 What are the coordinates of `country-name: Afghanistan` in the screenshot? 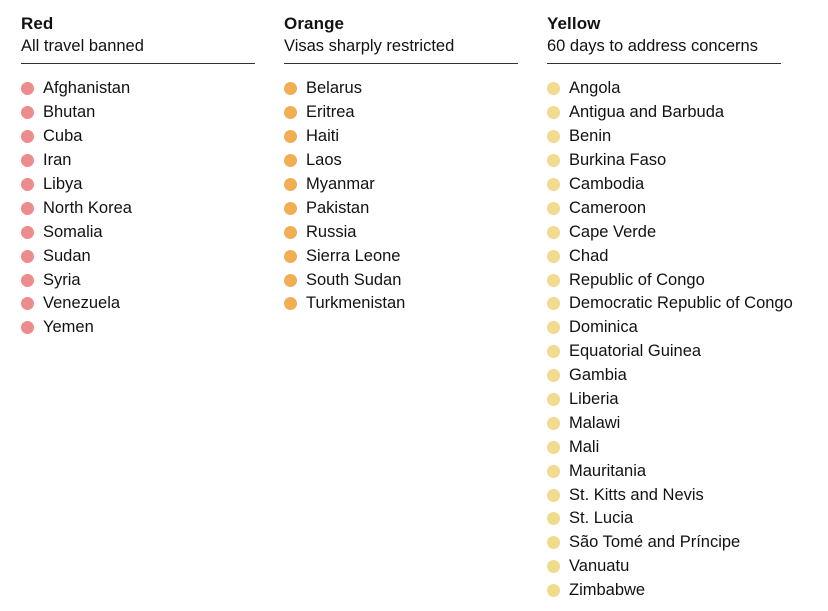 It's located at (87, 88).